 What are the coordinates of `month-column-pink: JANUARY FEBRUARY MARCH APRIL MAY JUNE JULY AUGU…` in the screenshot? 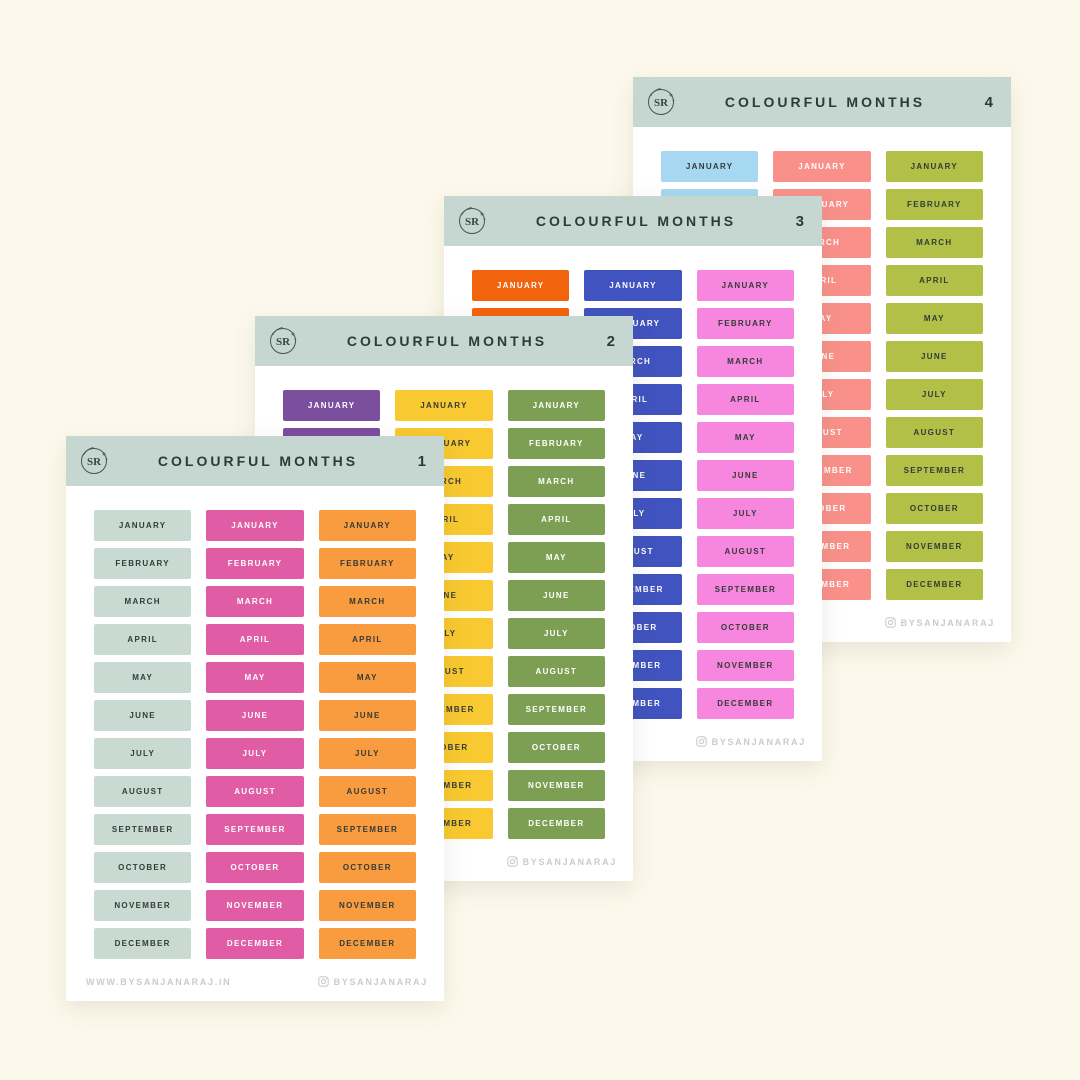 It's located at (255, 734).